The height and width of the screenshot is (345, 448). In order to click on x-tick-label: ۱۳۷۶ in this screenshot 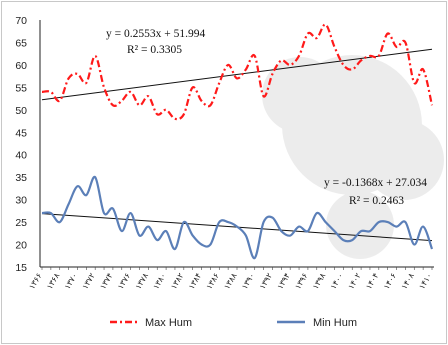, I will do `click(124, 281)`.